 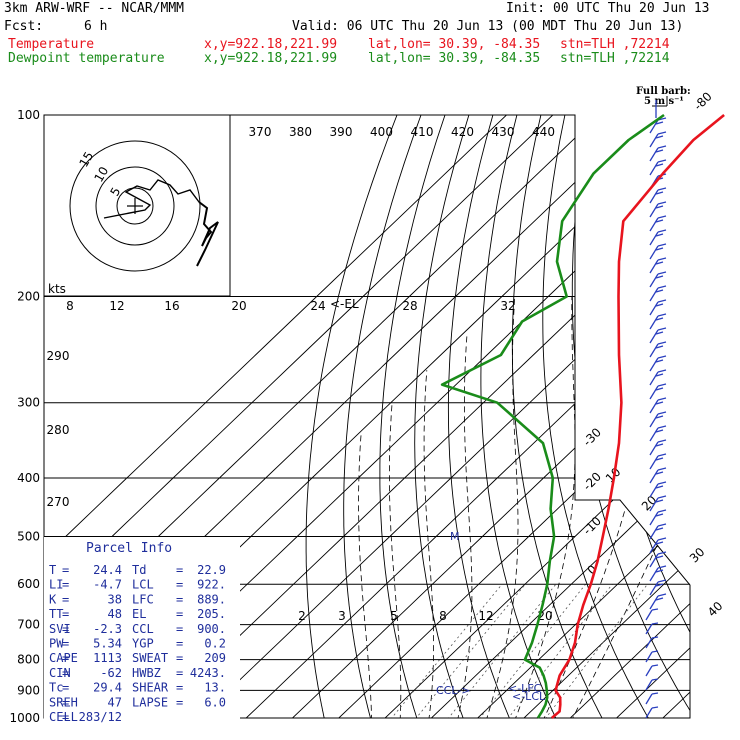 What do you see at coordinates (56, 585) in the screenshot?
I see `parcel-key: LI` at bounding box center [56, 585].